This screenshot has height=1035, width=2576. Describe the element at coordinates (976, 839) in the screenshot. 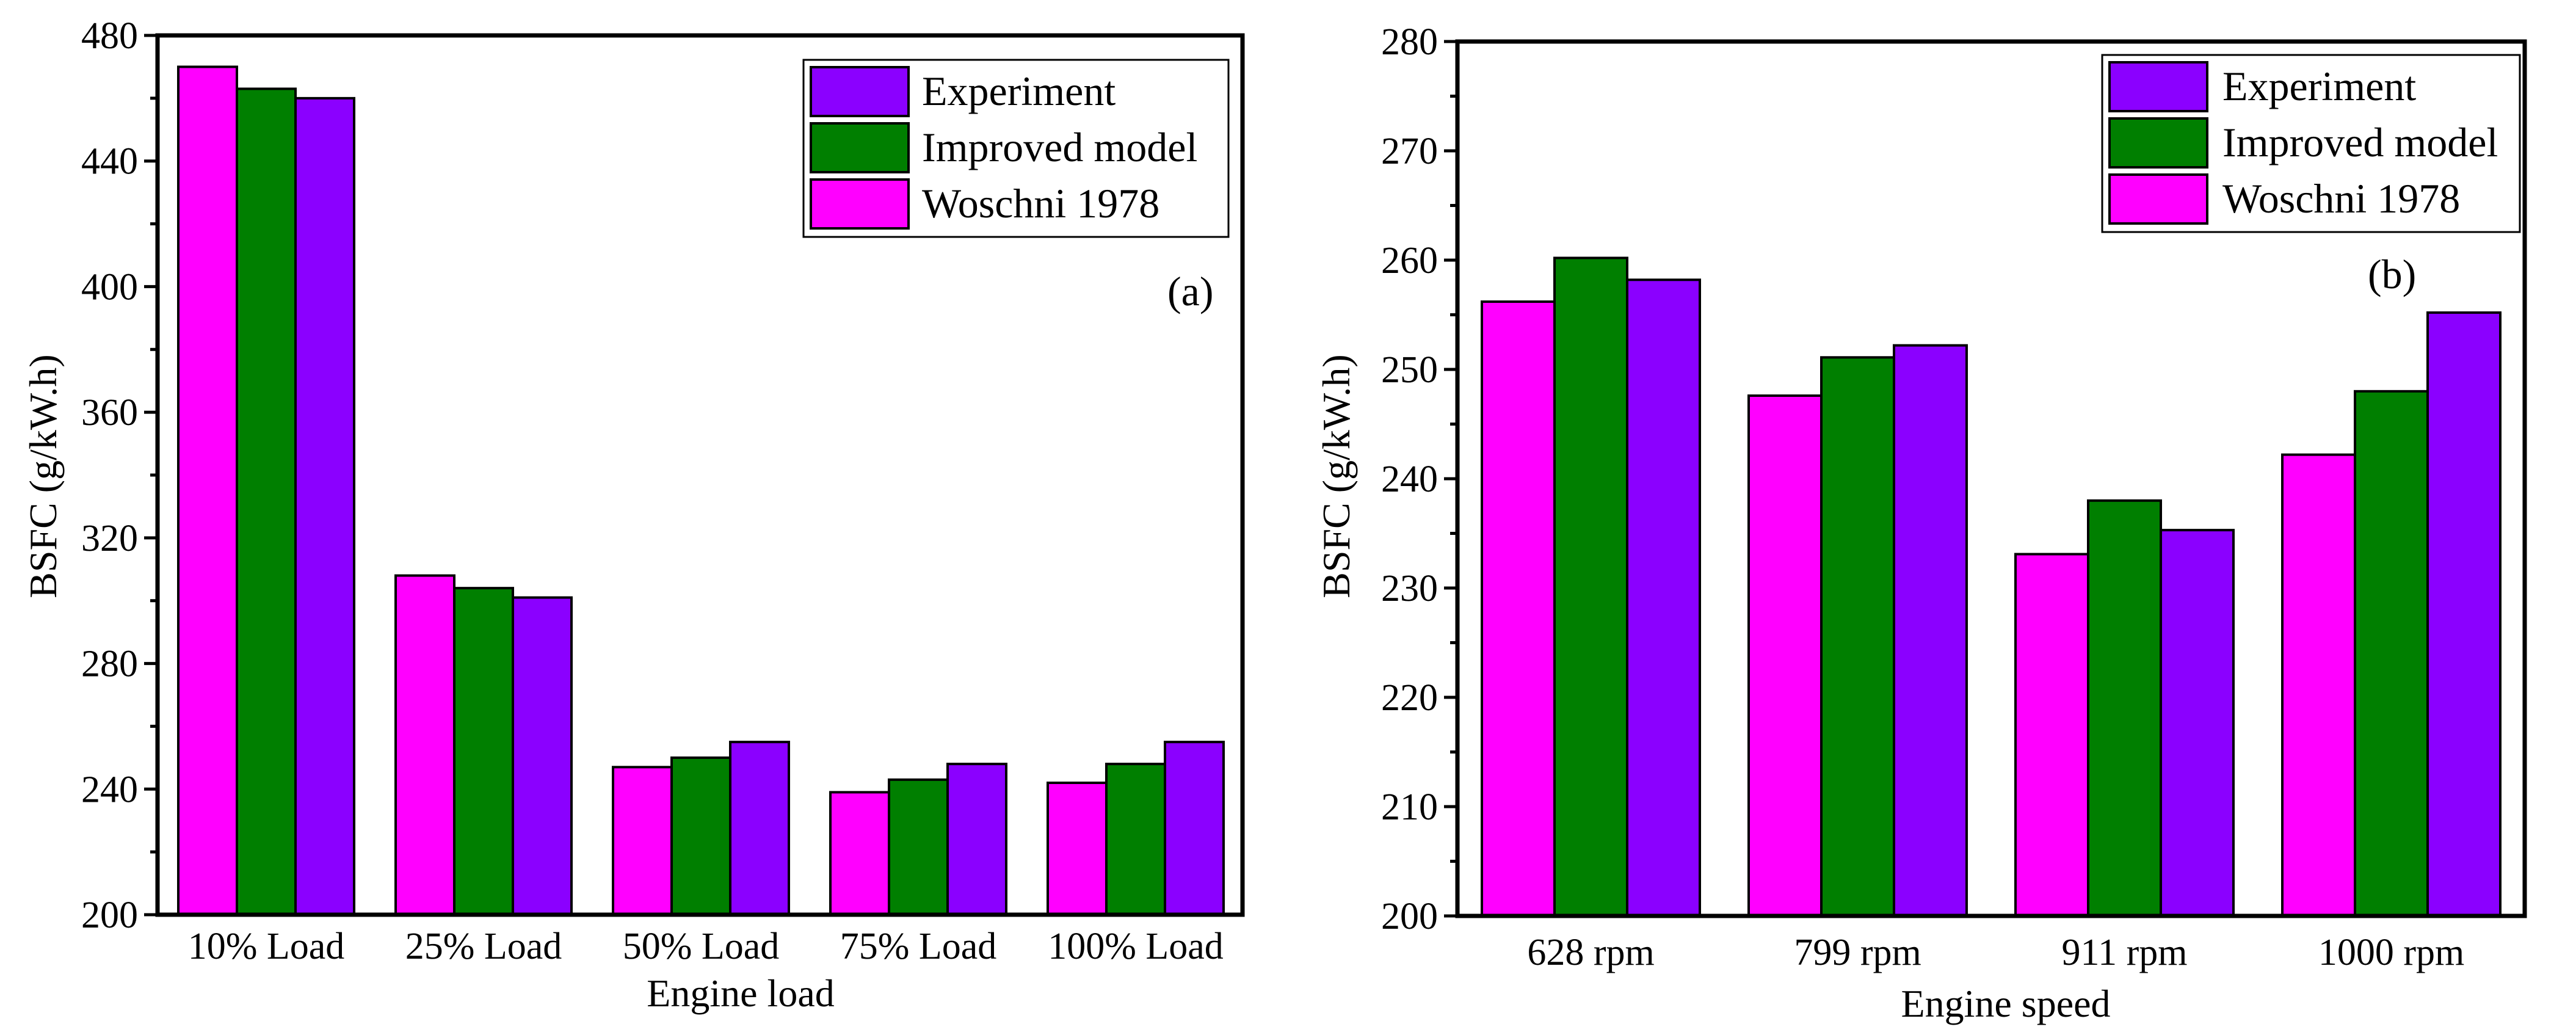

I see `bar-experiment-75-load` at that location.